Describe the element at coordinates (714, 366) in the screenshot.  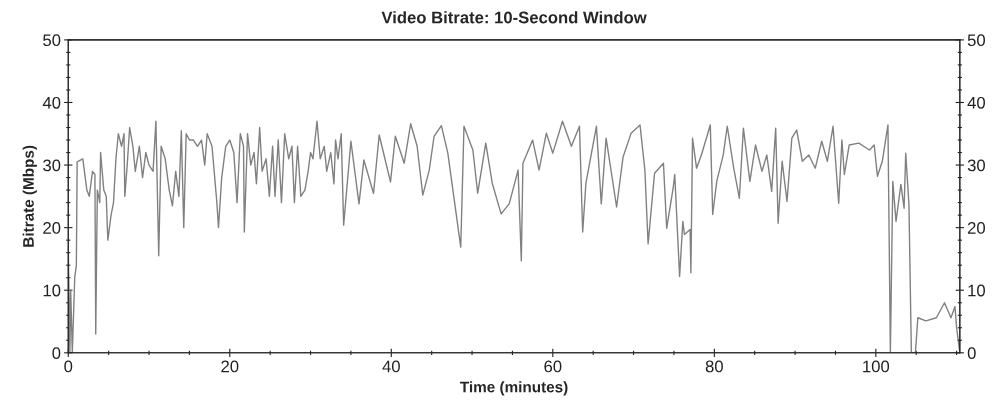
I see `x-tick-label: 80` at that location.